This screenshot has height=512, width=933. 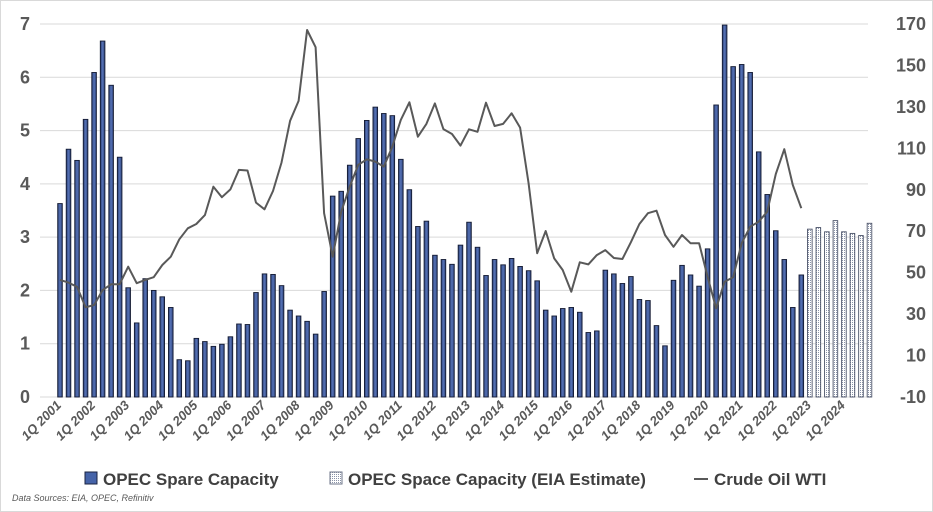 What do you see at coordinates (25, 344) in the screenshot?
I see `left-tick-label: 1` at bounding box center [25, 344].